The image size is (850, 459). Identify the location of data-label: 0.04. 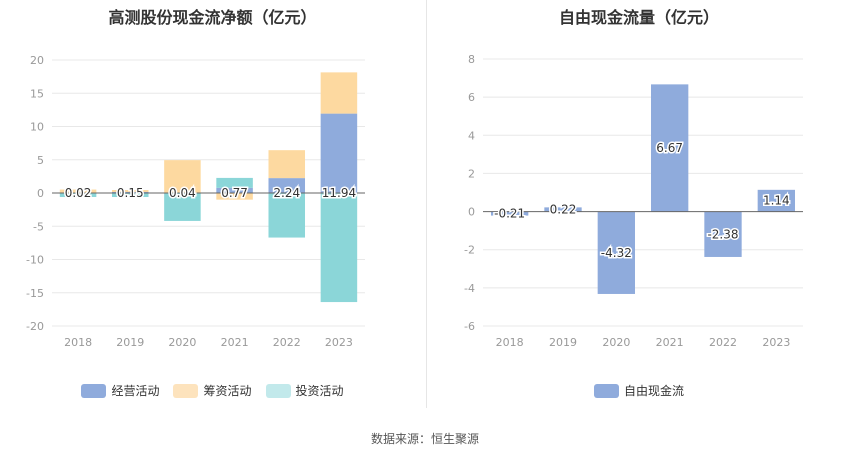
(182, 193).